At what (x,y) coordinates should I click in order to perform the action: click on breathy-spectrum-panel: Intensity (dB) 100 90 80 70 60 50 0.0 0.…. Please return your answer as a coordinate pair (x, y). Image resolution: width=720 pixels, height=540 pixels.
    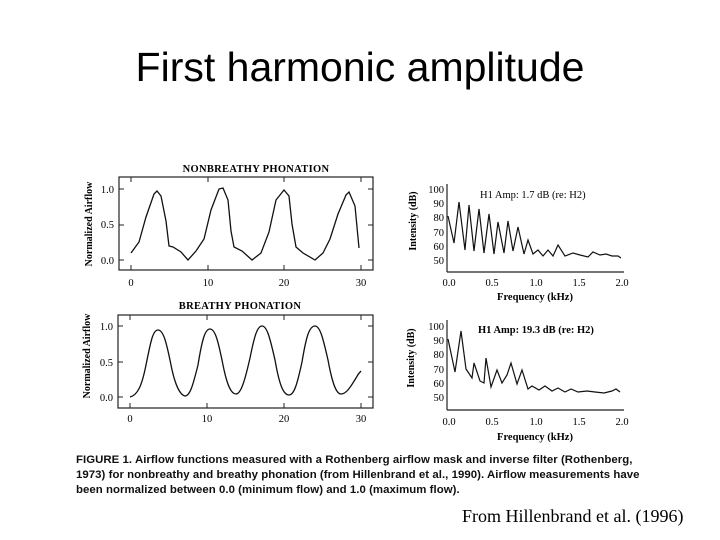
    Looking at the image, I should click on (517, 381).